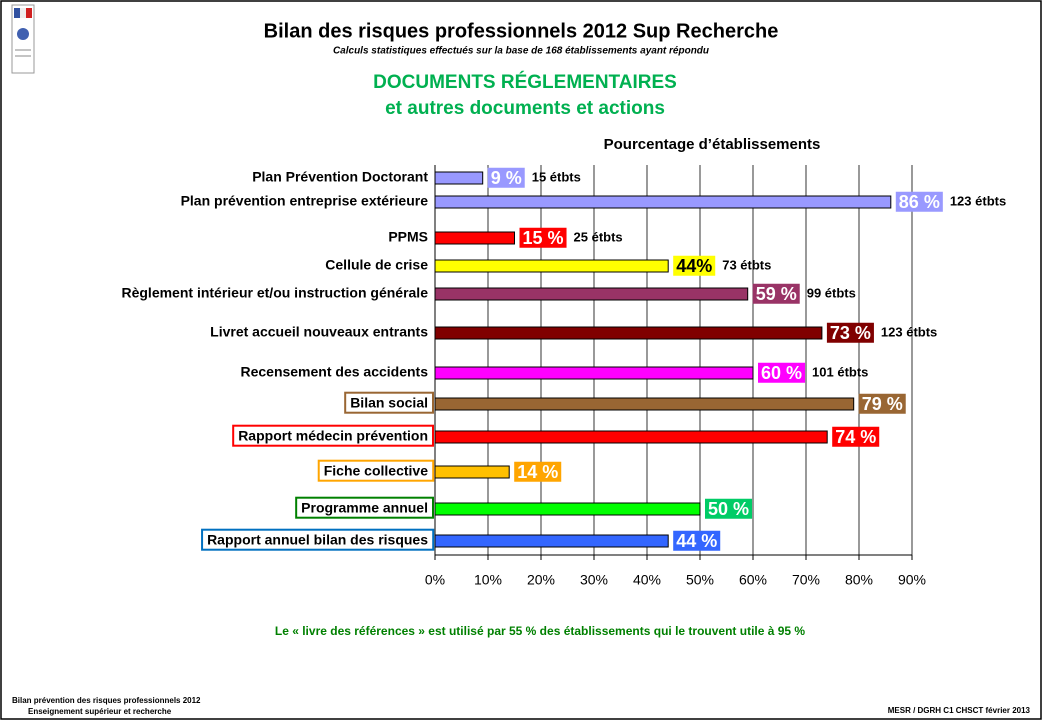 This screenshot has height=720, width=1042. I want to click on x-tick-label: 60%, so click(753, 580).